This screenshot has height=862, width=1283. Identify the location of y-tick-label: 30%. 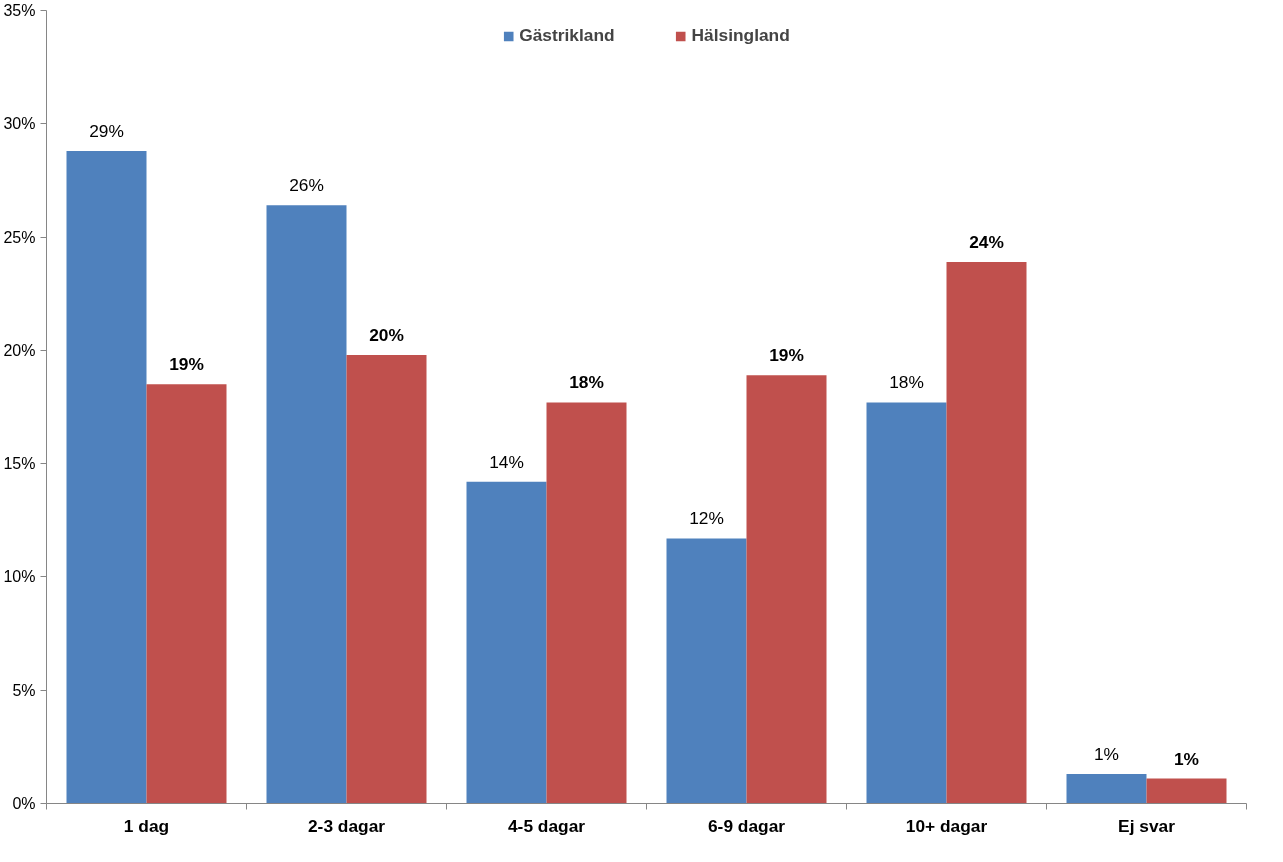
(19, 124).